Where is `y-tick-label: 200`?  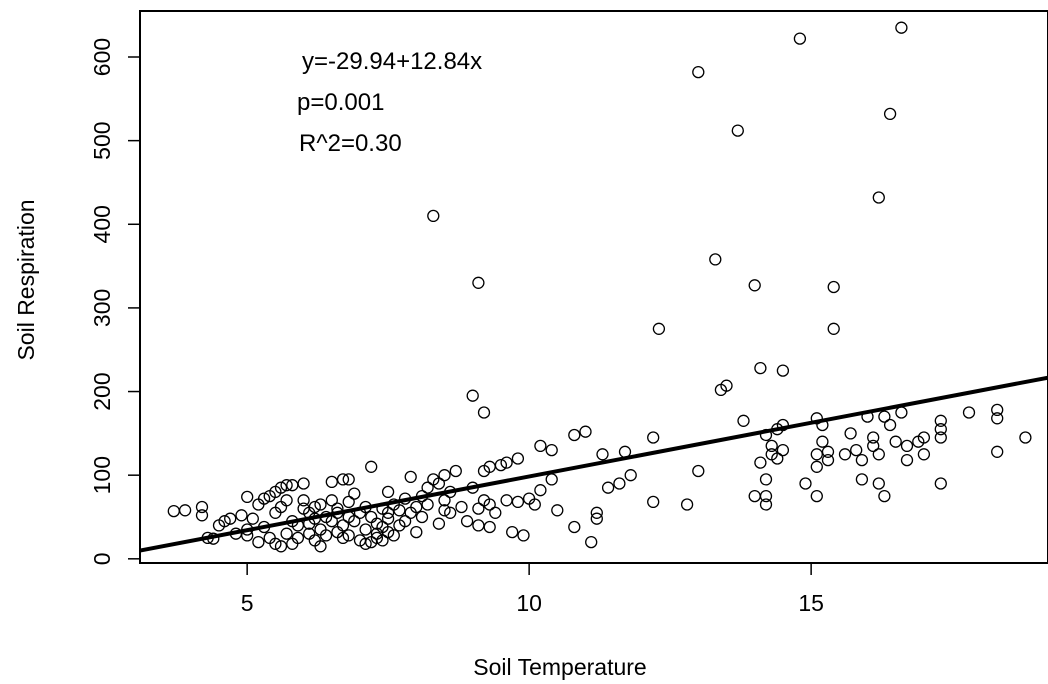 y-tick-label: 200 is located at coordinates (102, 391).